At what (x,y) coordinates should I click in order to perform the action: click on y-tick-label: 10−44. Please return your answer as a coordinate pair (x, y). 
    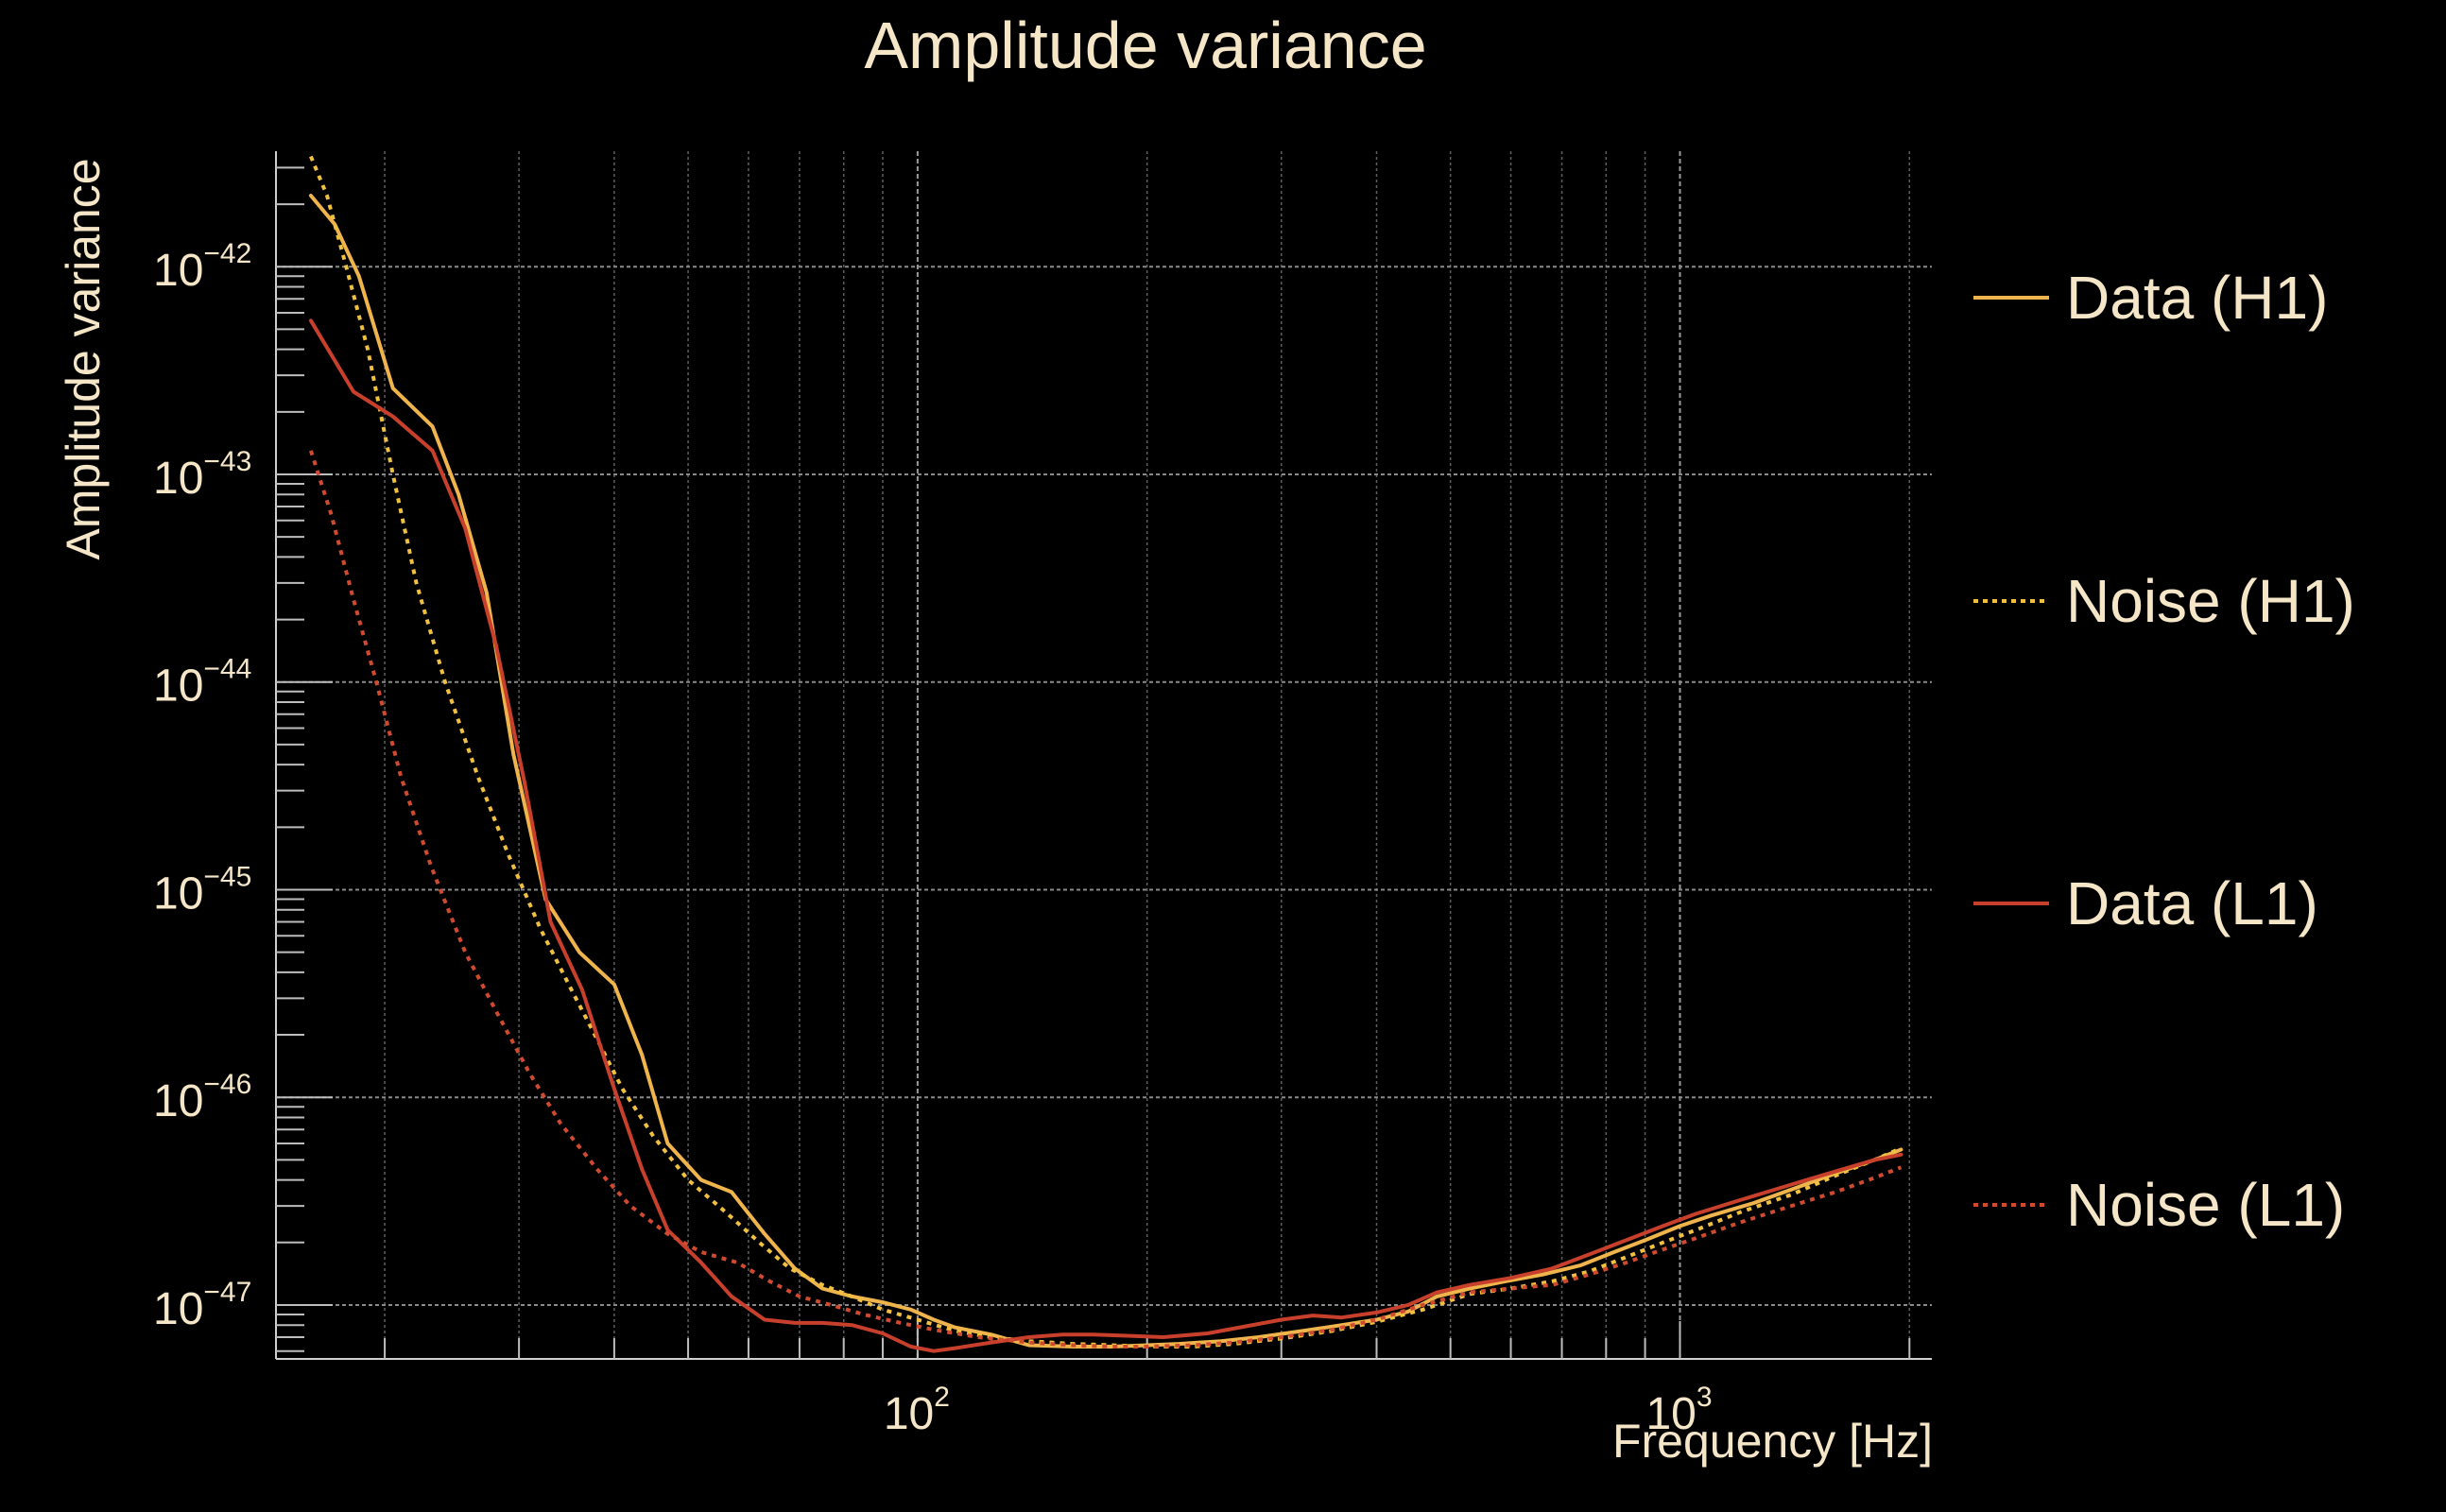
    Looking at the image, I should click on (202, 683).